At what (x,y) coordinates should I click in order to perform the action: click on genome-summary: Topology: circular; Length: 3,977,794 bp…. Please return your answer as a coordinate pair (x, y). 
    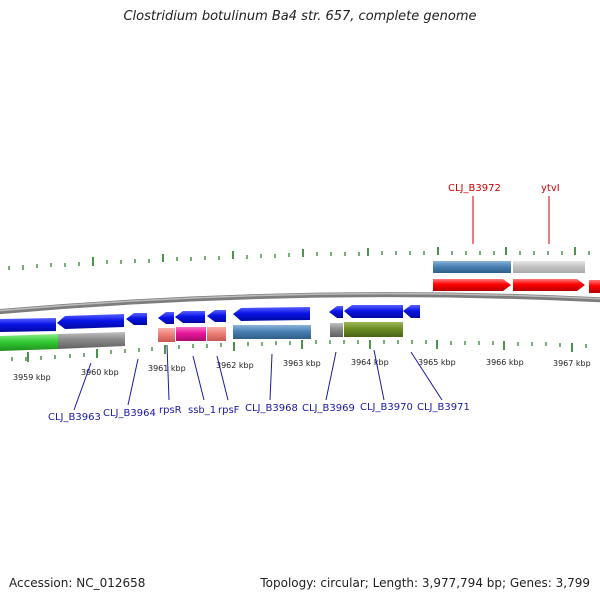
    Looking at the image, I should click on (425, 583).